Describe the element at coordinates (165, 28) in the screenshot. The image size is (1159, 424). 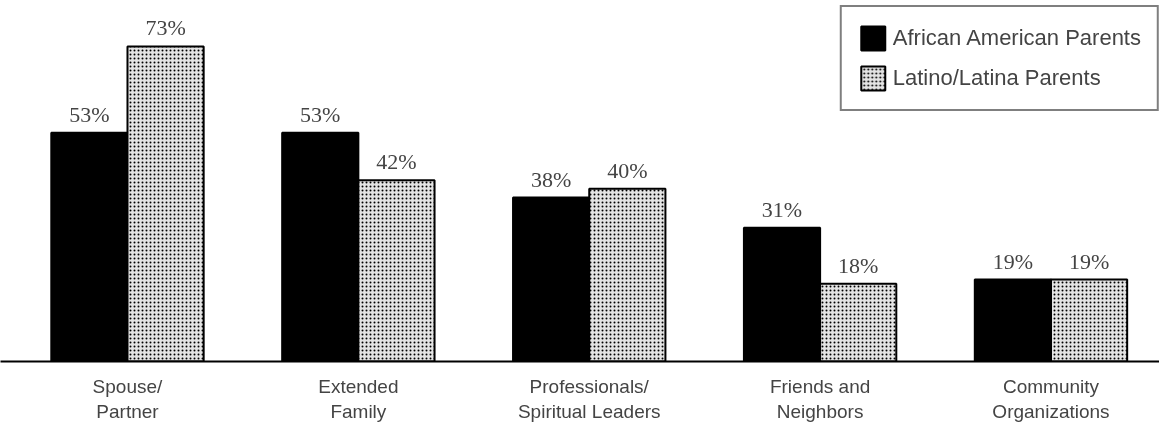
I see `data-label: 73%` at that location.